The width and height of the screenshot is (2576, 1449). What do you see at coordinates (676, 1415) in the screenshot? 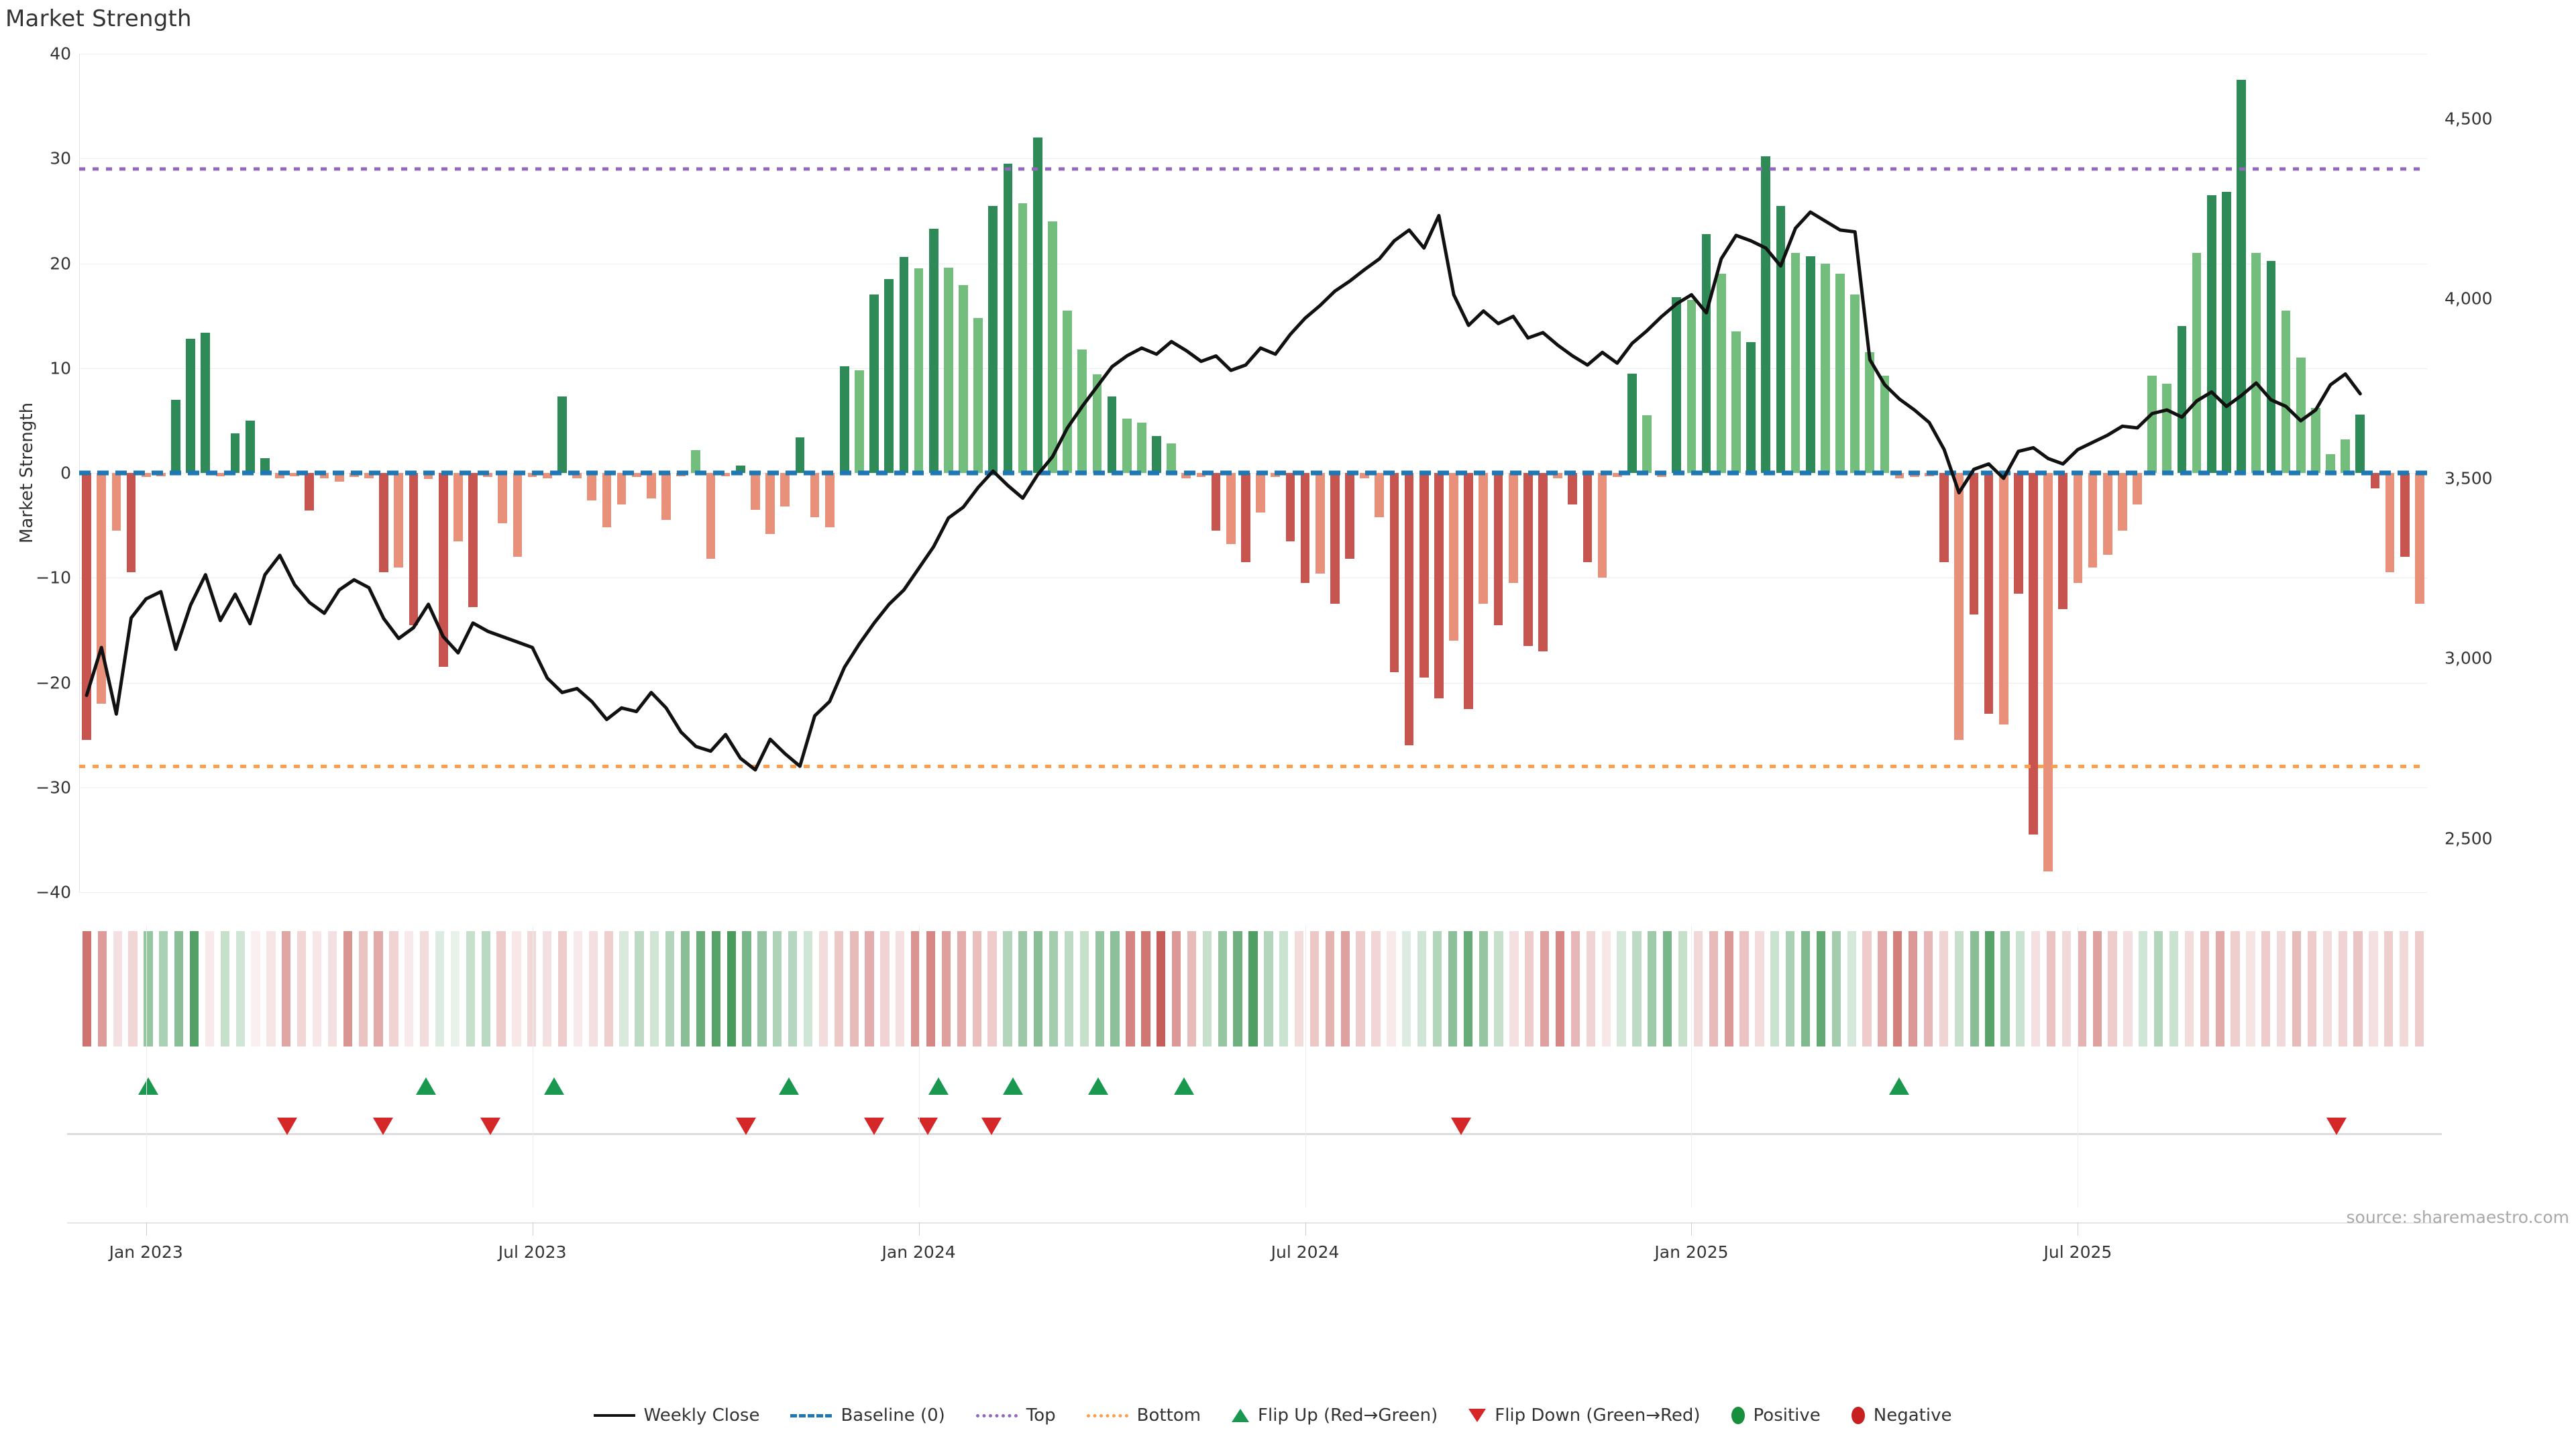
I see `legend-item-weekly-close: Weekly Close` at bounding box center [676, 1415].